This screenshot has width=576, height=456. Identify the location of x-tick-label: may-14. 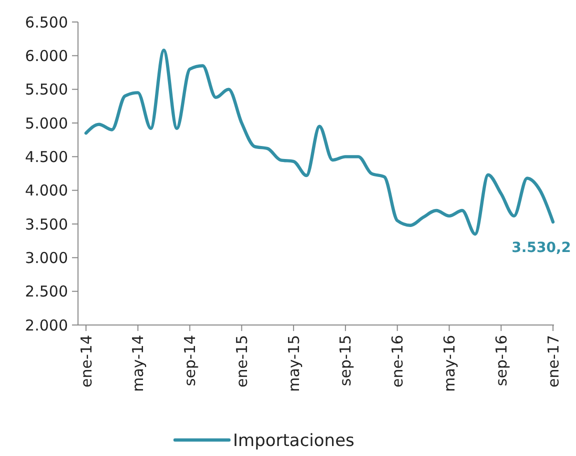
(138, 363).